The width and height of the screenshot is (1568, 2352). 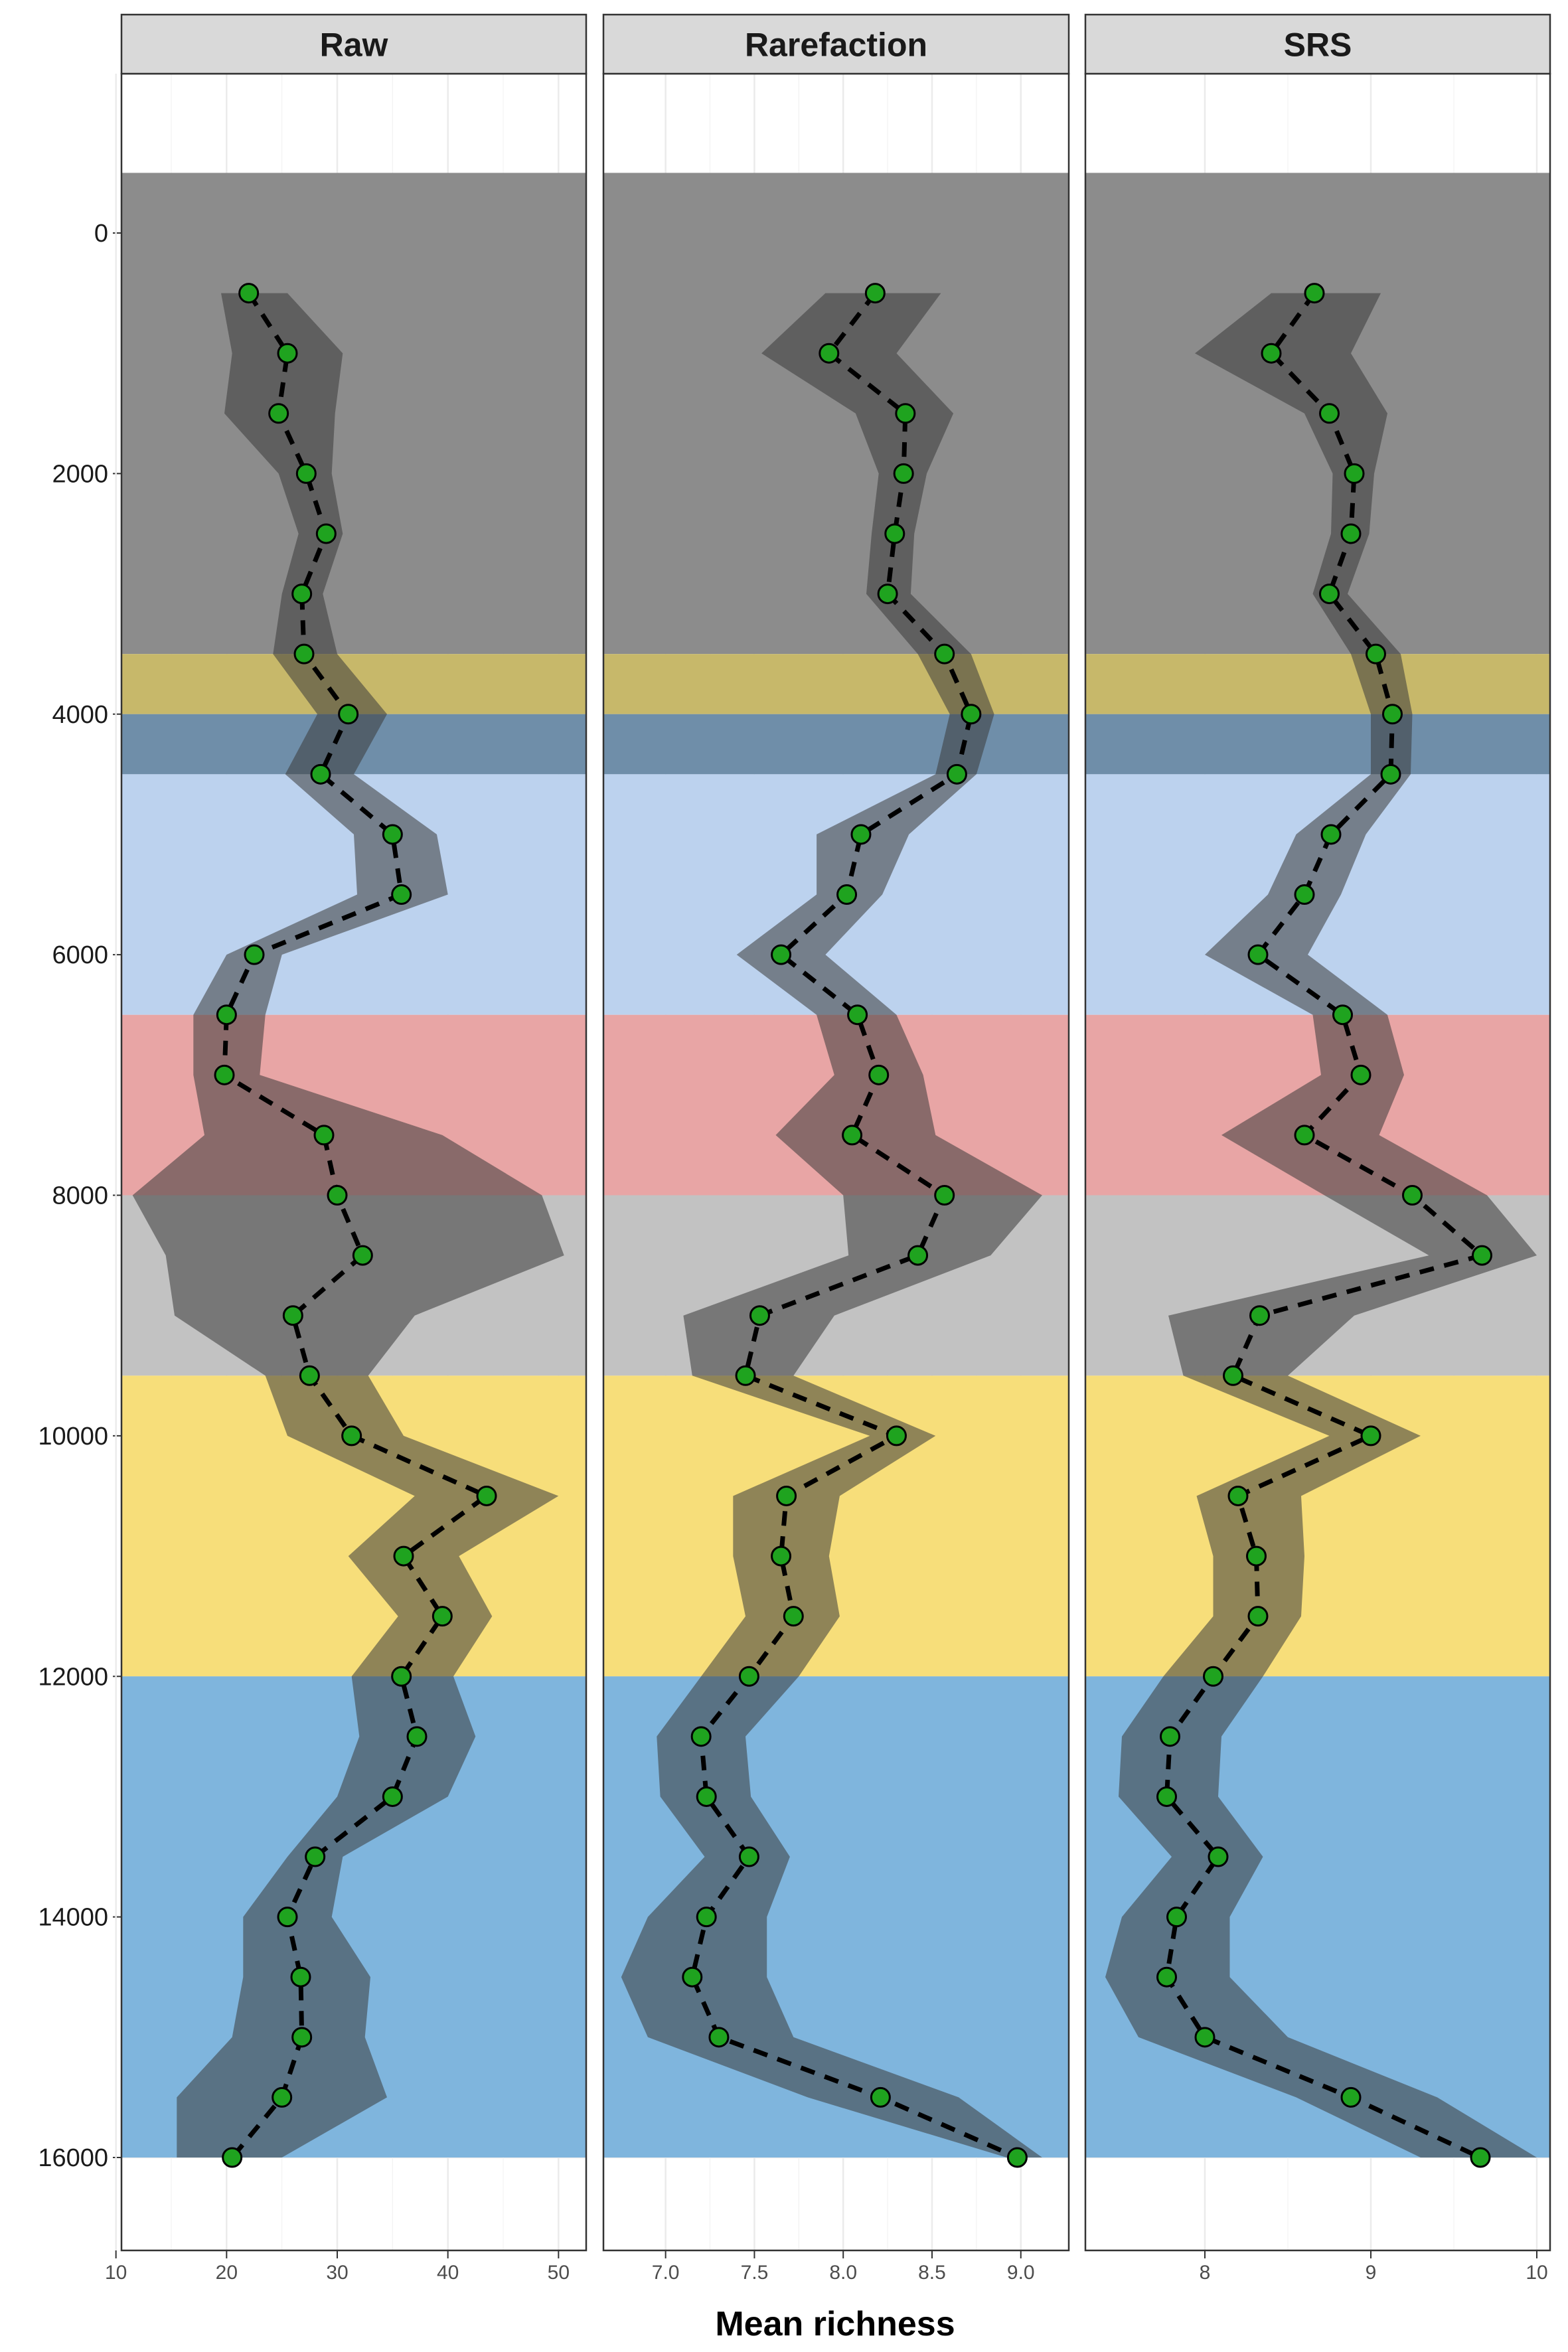 What do you see at coordinates (666, 2273) in the screenshot?
I see `x-tick-label: 7.0` at bounding box center [666, 2273].